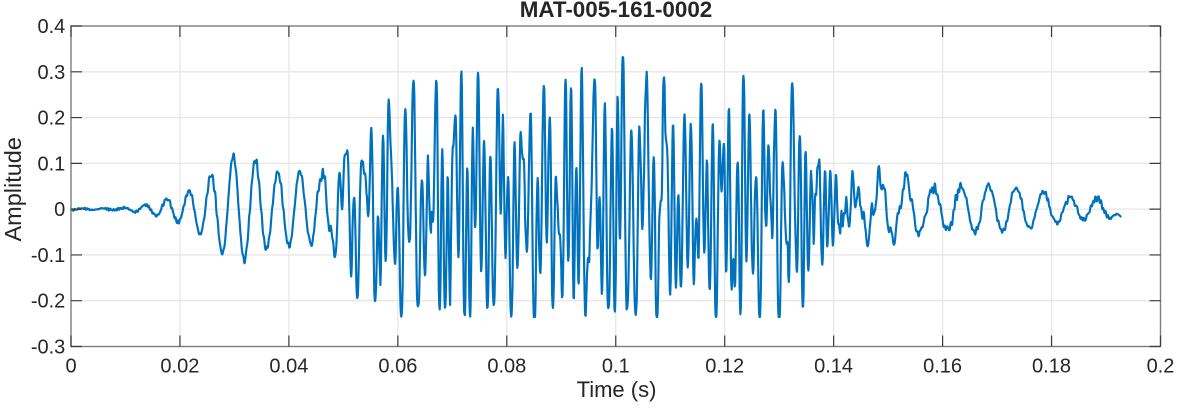 Image resolution: width=1177 pixels, height=409 pixels. What do you see at coordinates (397, 366) in the screenshot?
I see `svg-text: 0.06` at bounding box center [397, 366].